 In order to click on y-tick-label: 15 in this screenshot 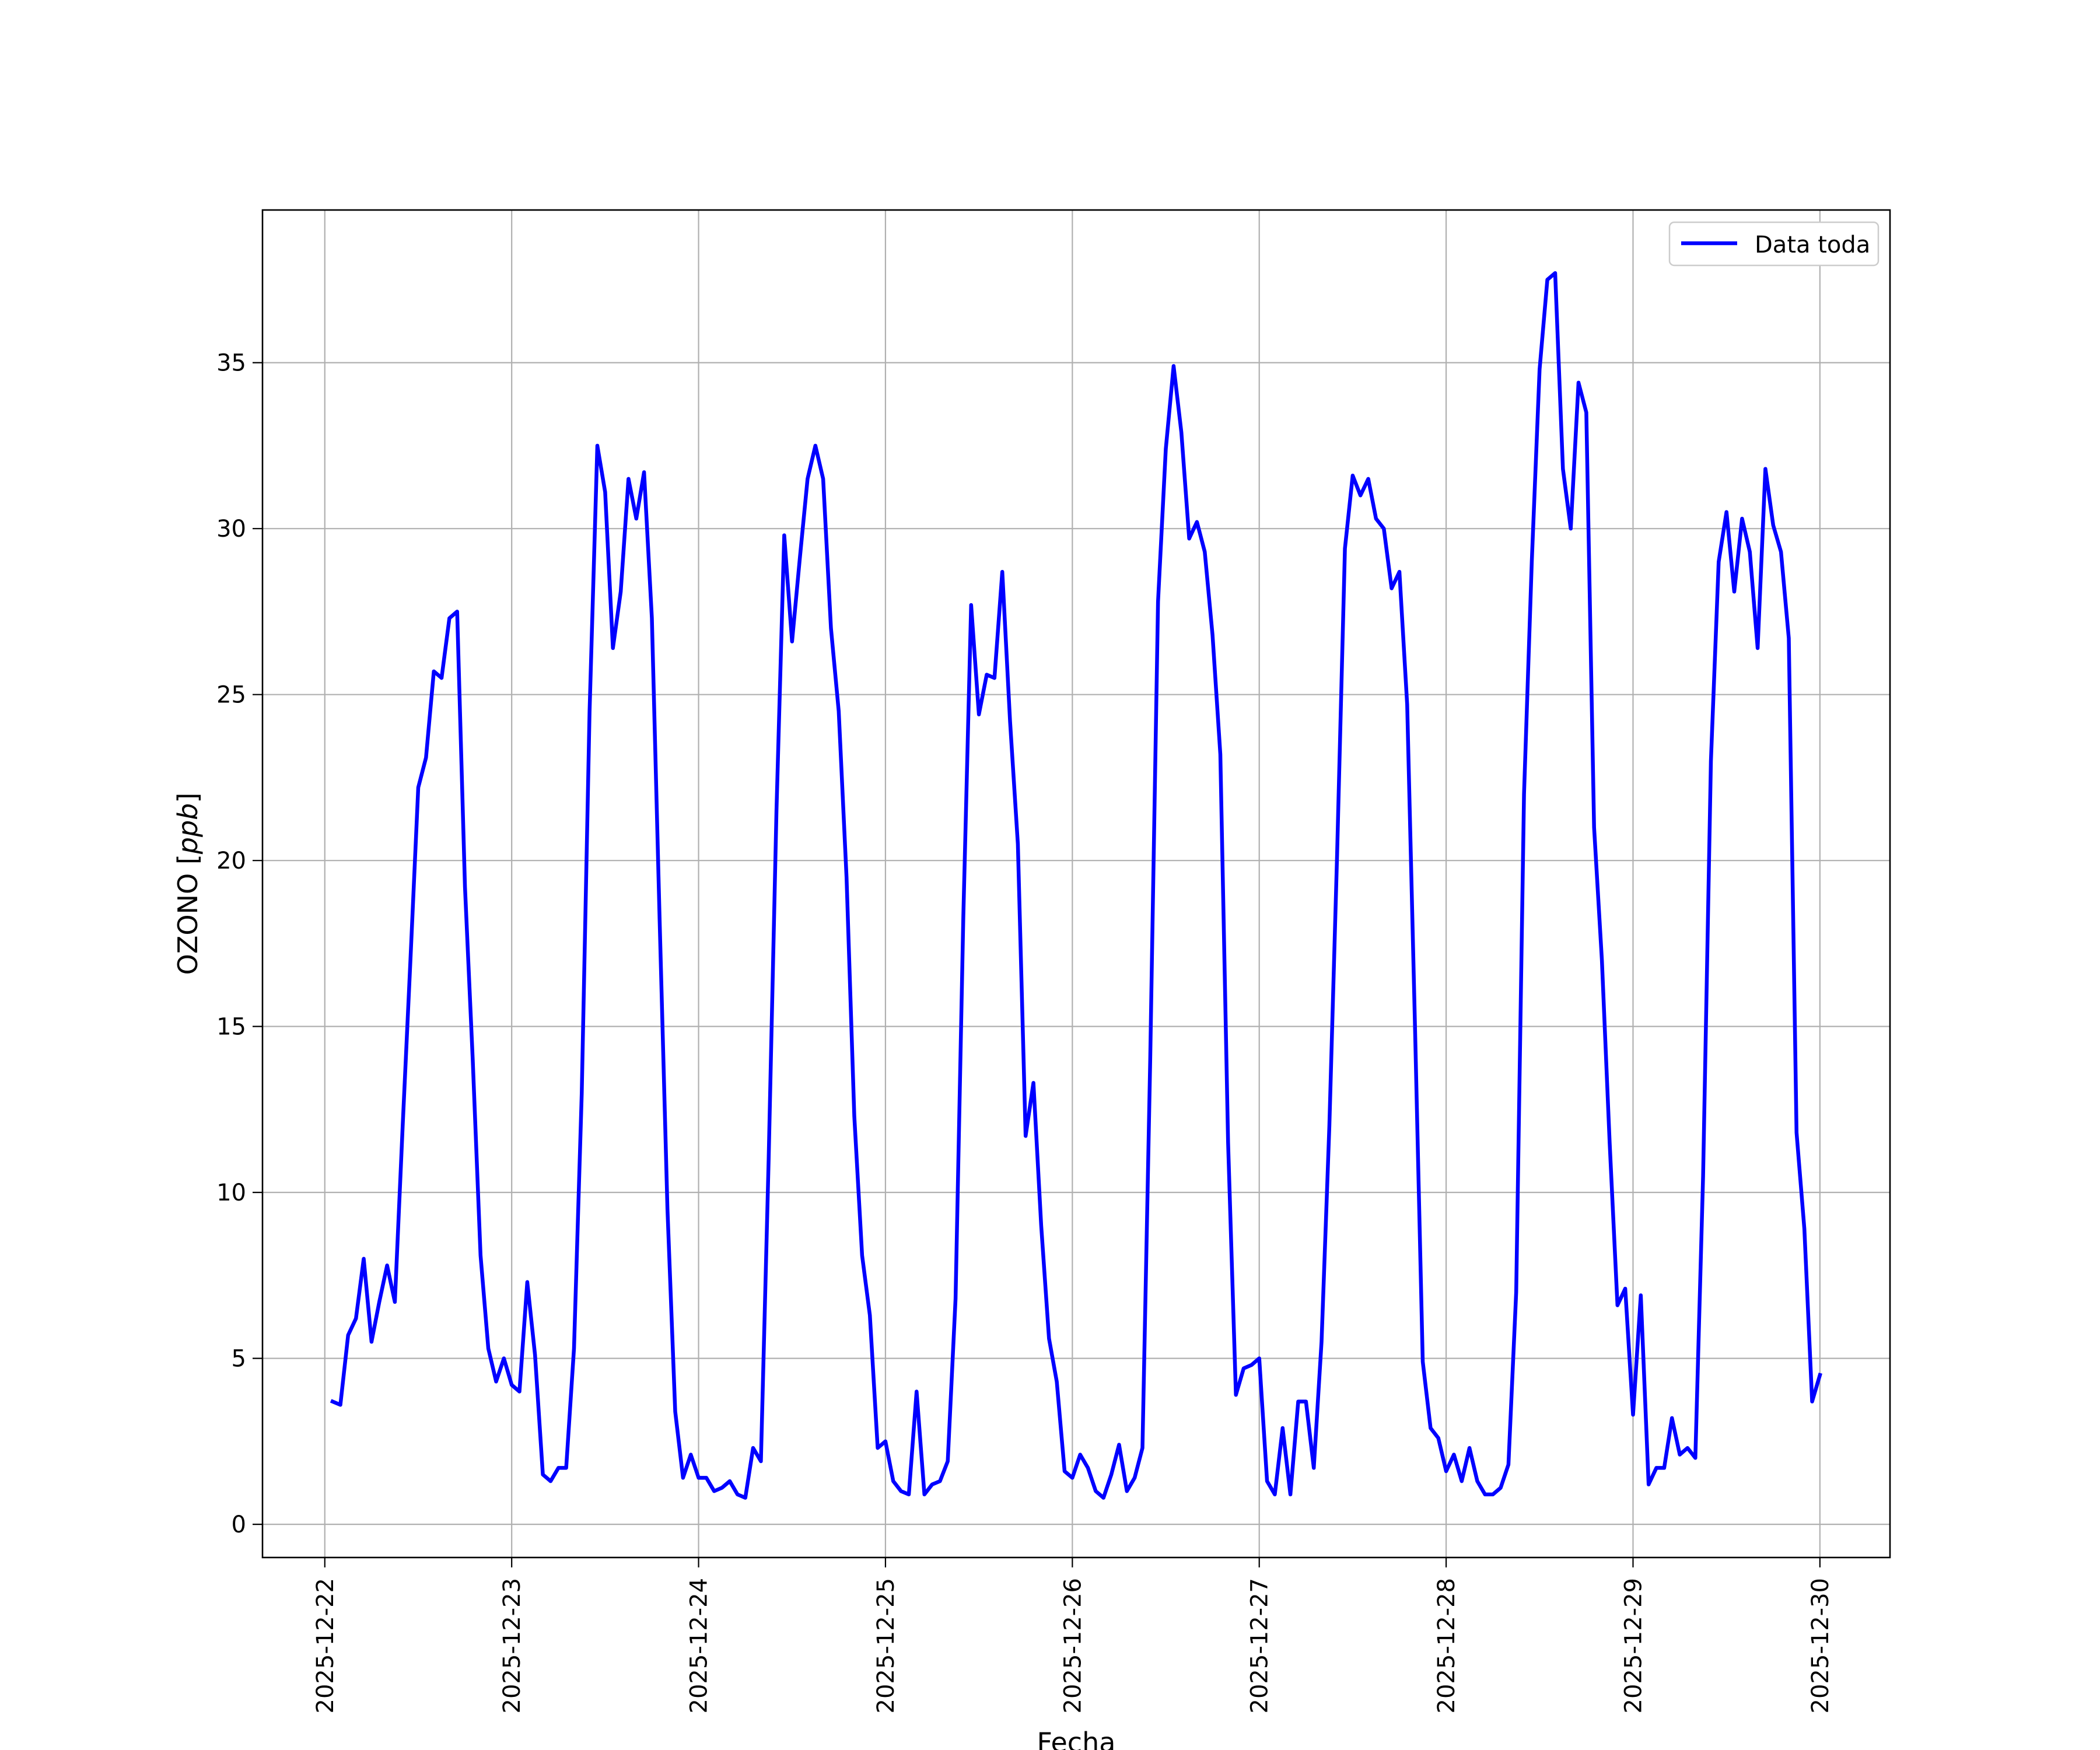, I will do `click(231, 1027)`.